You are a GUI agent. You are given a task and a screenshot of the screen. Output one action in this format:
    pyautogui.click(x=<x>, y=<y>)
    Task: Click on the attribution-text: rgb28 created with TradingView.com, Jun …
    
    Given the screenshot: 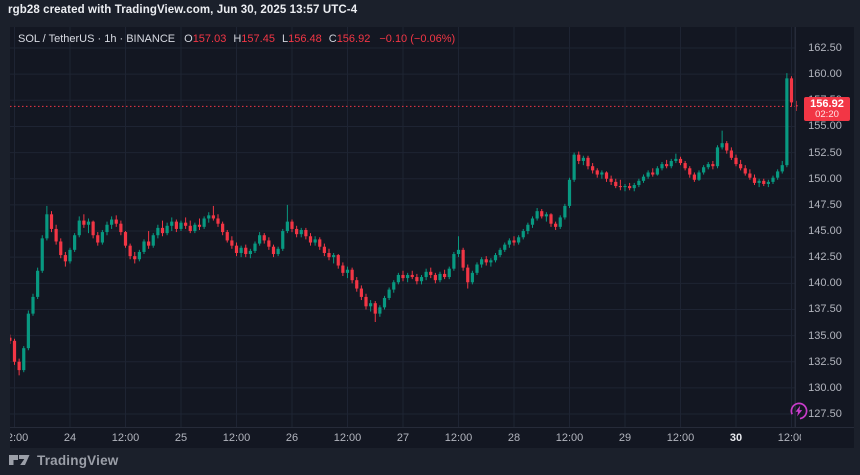 What is the action you would take?
    pyautogui.click(x=183, y=10)
    